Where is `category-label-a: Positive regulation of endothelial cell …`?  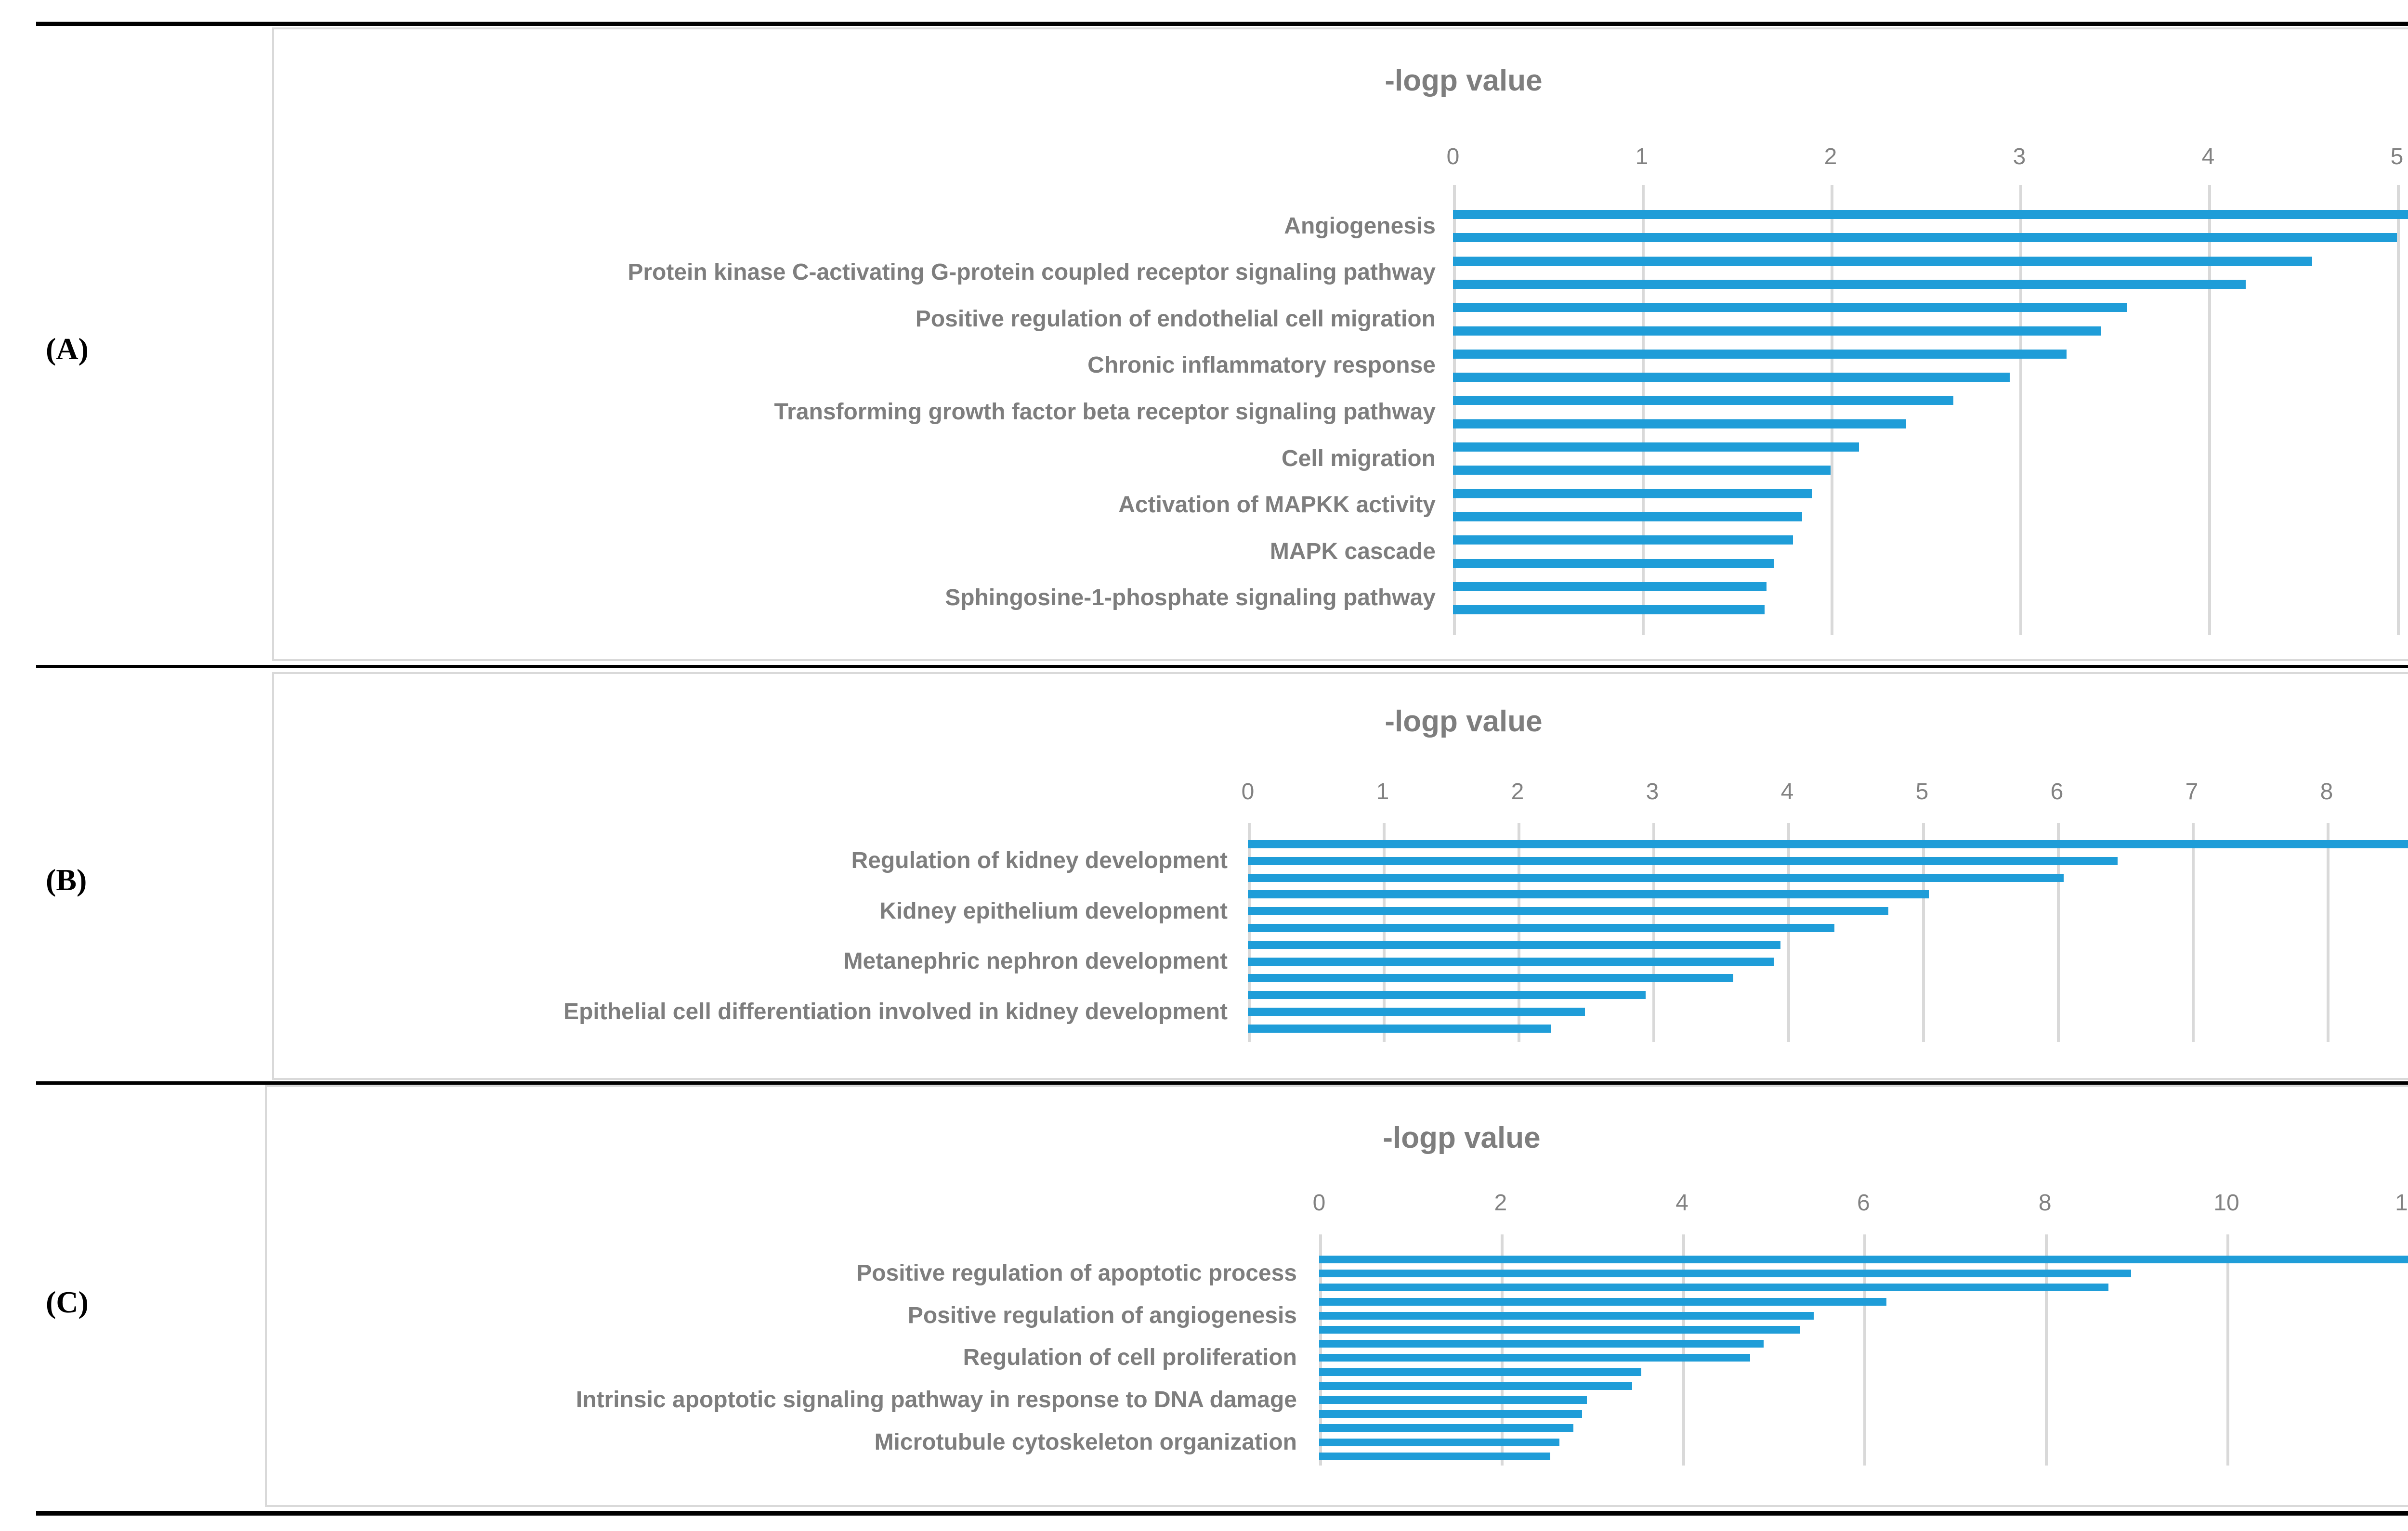
category-label-a: Positive regulation of endothelial cell … is located at coordinates (1175, 319).